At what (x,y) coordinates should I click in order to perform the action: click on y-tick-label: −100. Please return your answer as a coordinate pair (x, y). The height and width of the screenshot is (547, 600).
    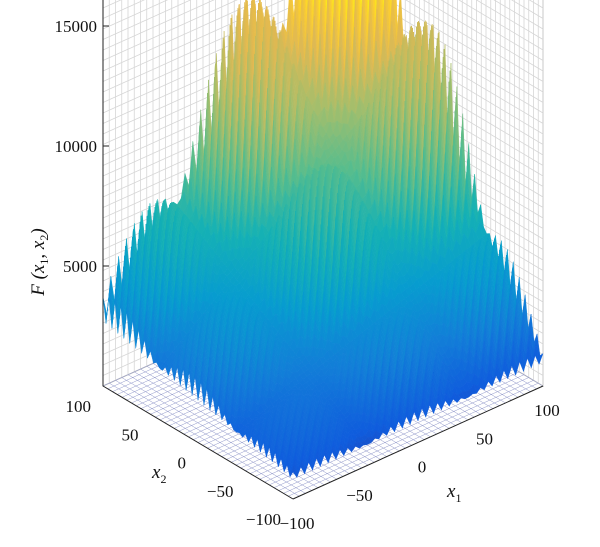
    Looking at the image, I should click on (263, 519).